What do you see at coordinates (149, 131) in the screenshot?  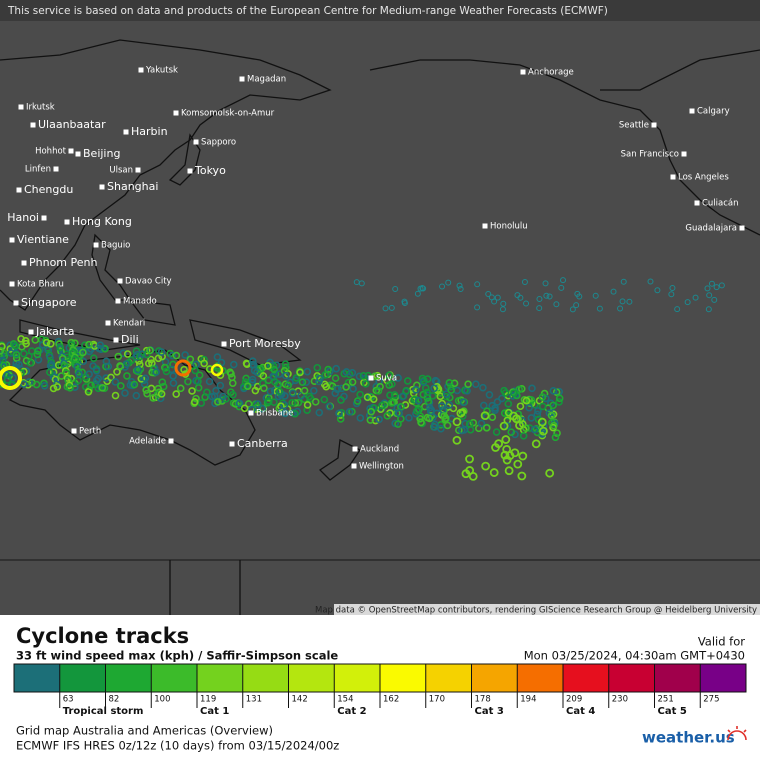 I see `city-label: Harbin` at bounding box center [149, 131].